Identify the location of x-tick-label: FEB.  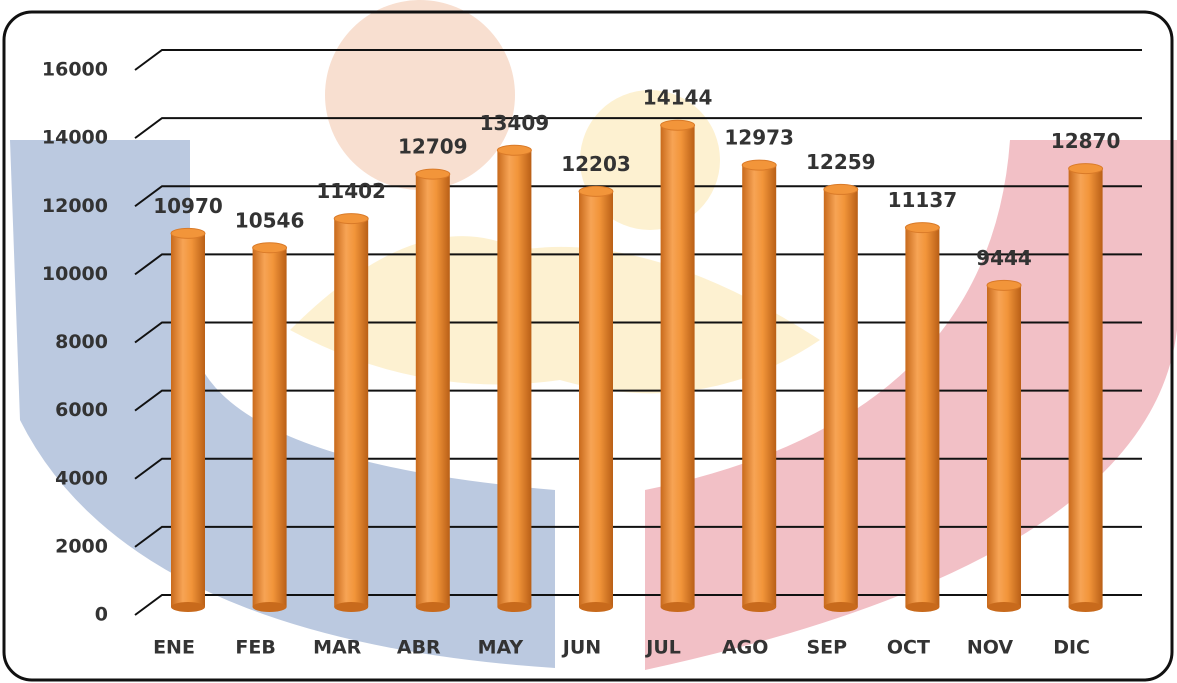
(255, 648).